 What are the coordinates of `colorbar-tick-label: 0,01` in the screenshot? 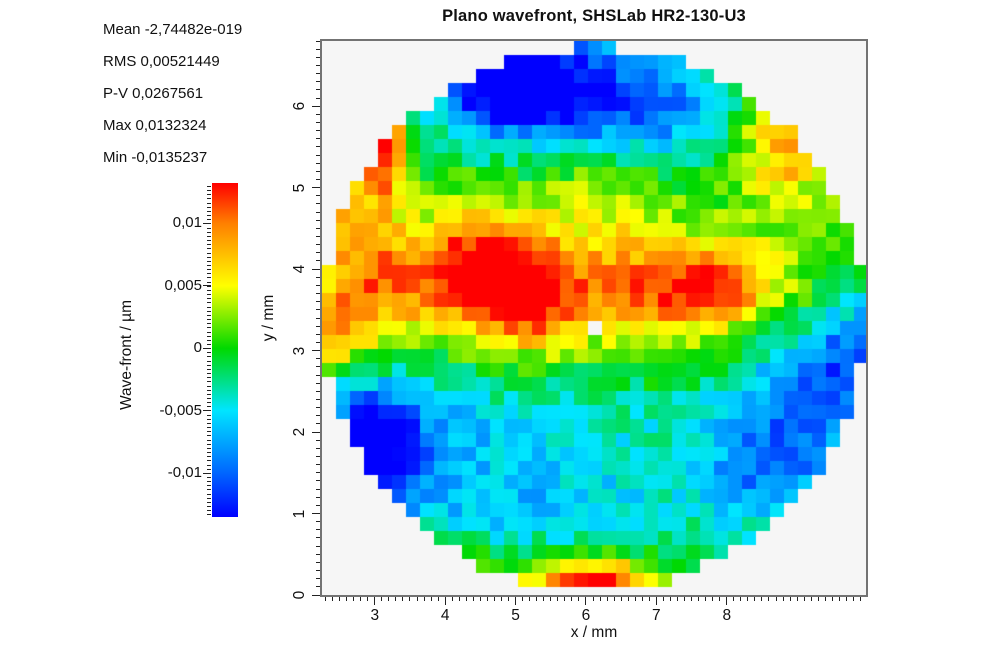 It's located at (187, 223).